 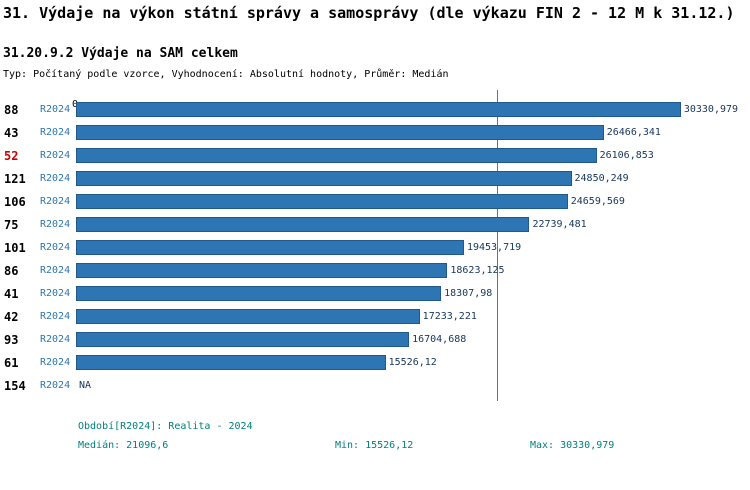 What do you see at coordinates (597, 201) in the screenshot?
I see `bar-value: 24659,569` at bounding box center [597, 201].